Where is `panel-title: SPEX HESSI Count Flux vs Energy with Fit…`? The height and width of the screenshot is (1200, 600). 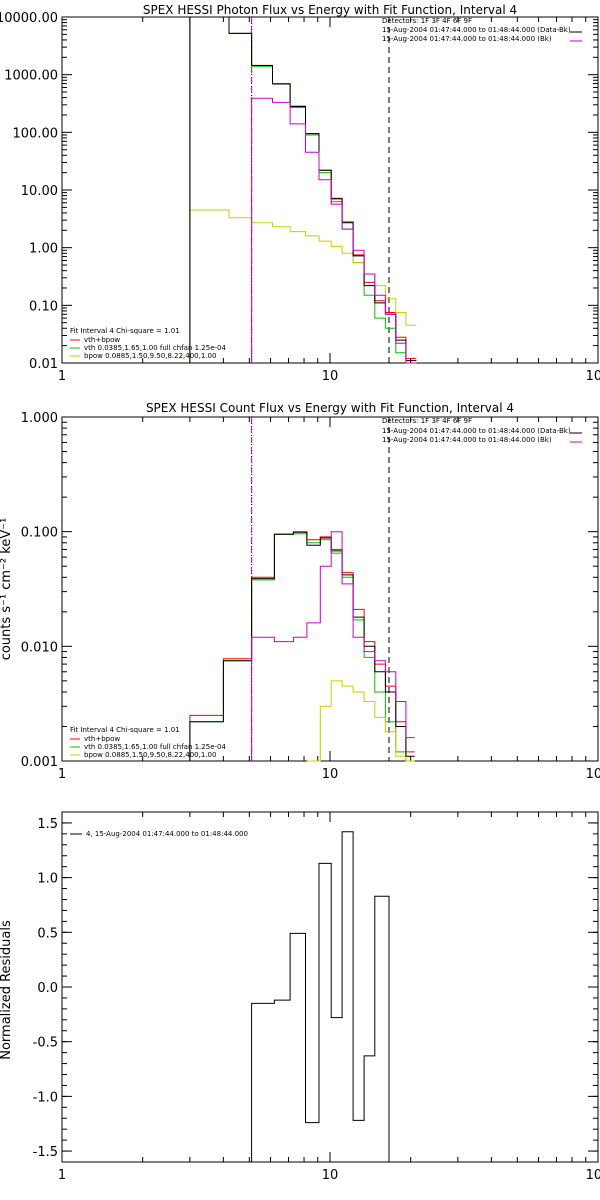 panel-title: SPEX HESSI Count Flux vs Energy with Fit… is located at coordinates (330, 408).